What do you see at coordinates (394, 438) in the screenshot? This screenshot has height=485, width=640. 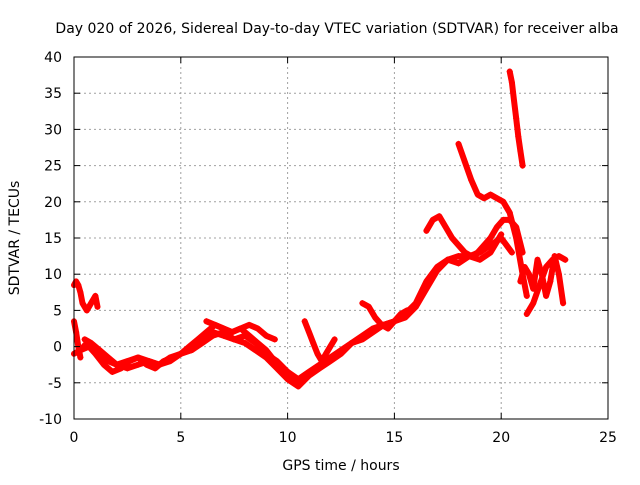 I see `x-tick-label: 15` at bounding box center [394, 438].